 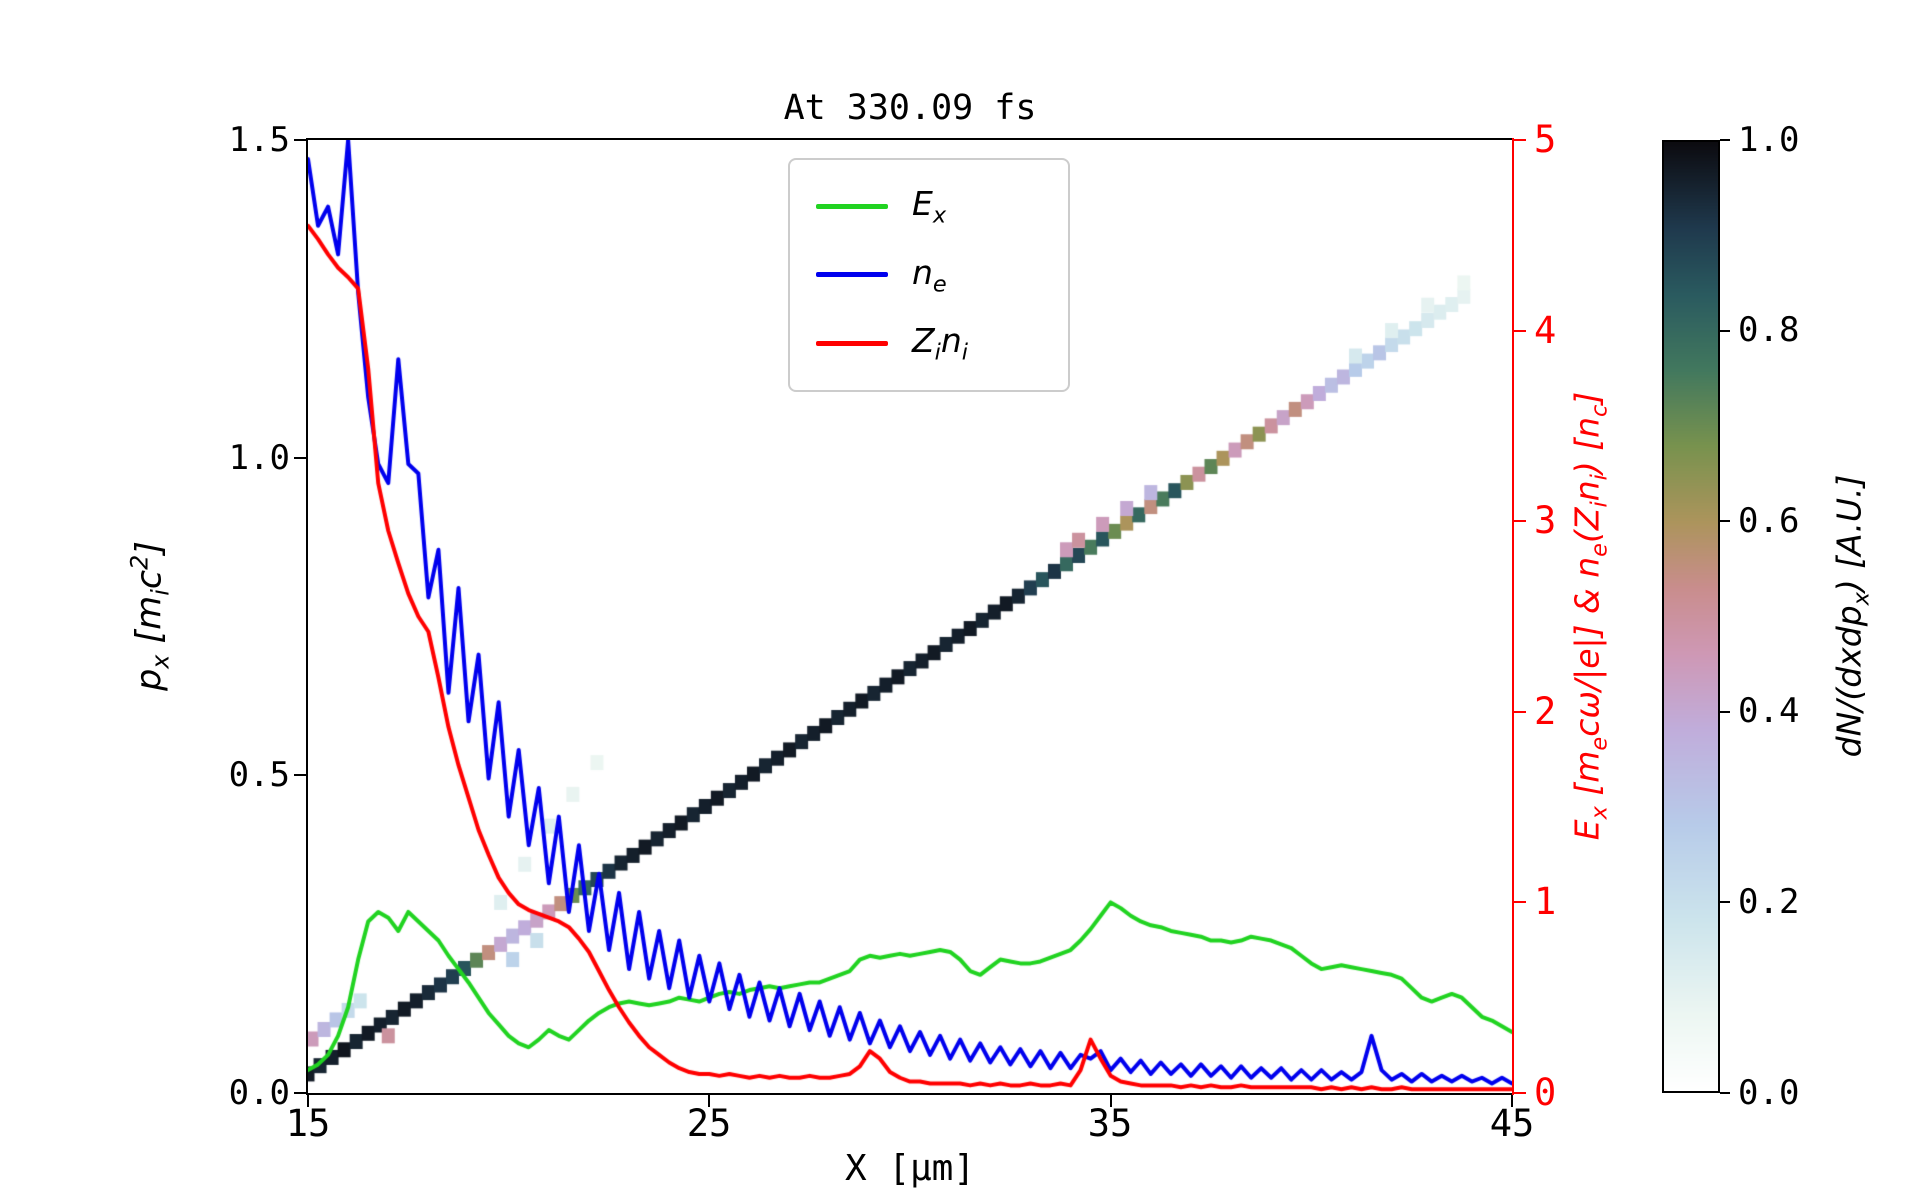 What do you see at coordinates (852, 206) in the screenshot?
I see `legend-line-ex` at bounding box center [852, 206].